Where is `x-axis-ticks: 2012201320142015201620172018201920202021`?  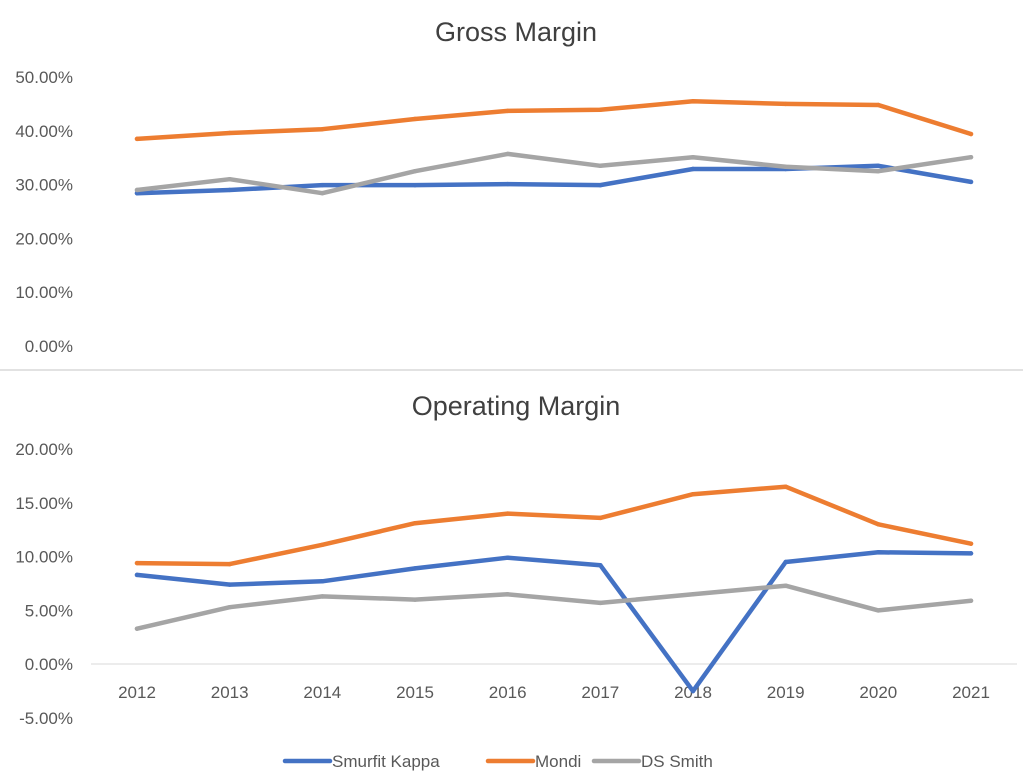 x-axis-ticks: 2012201320142015201620172018201920202021 is located at coordinates (554, 692).